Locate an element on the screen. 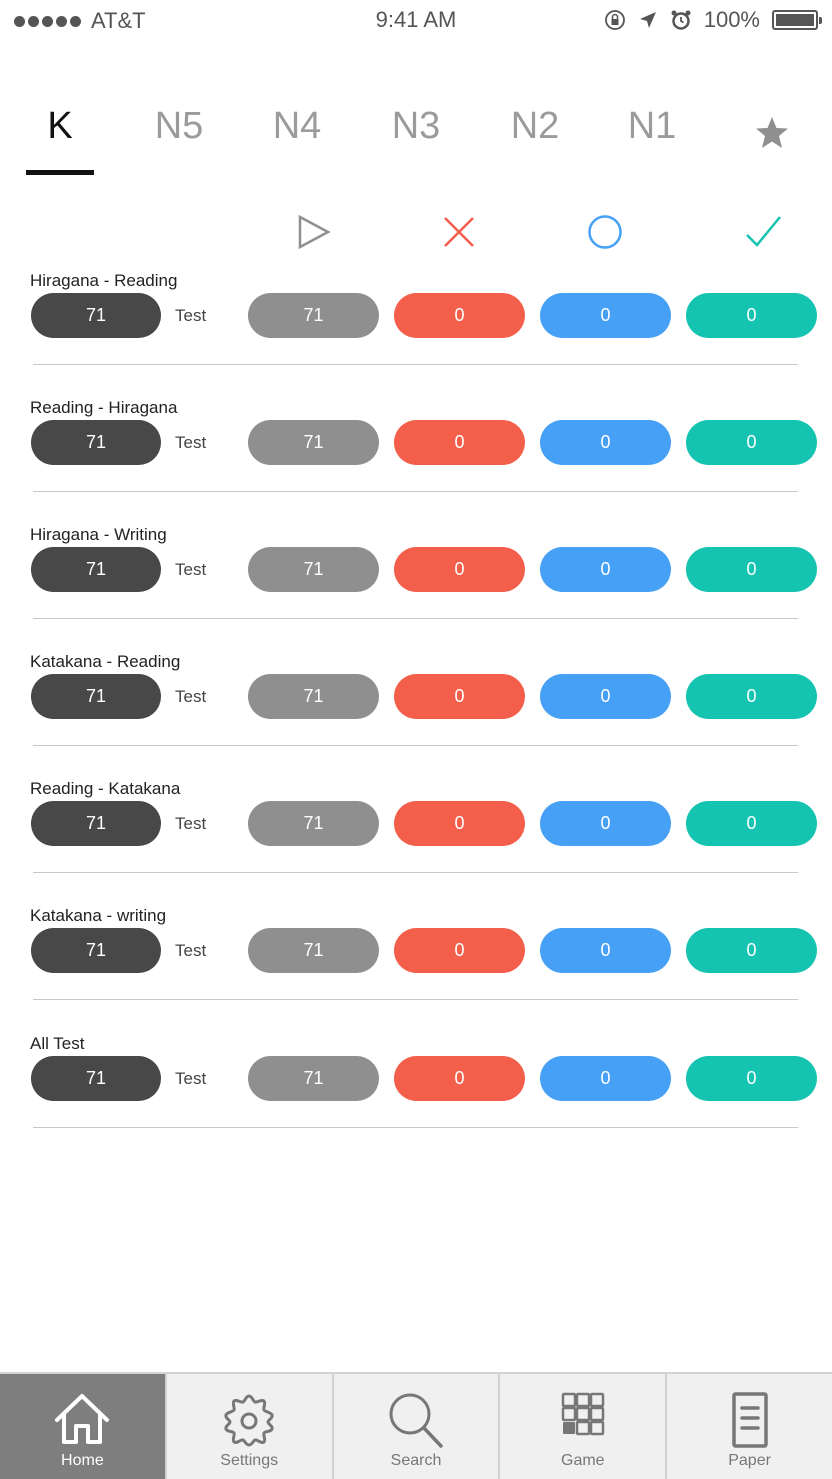 Image resolution: width=832 pixels, height=1479 pixels. column-header-icons is located at coordinates (416, 232).